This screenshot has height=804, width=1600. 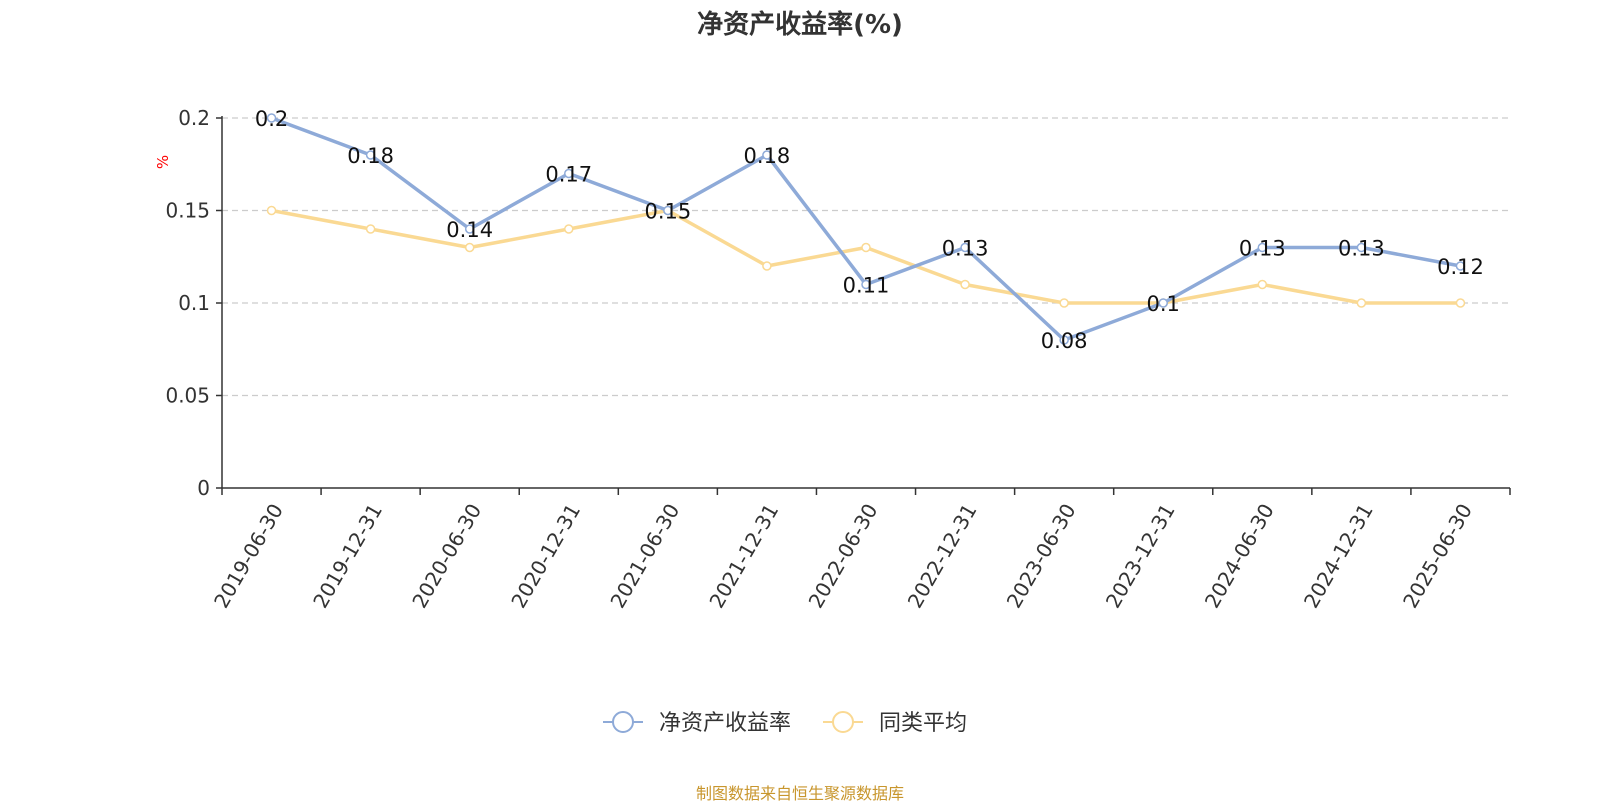 I want to click on x-tick-label: 2019-12-31, so click(x=347, y=556).